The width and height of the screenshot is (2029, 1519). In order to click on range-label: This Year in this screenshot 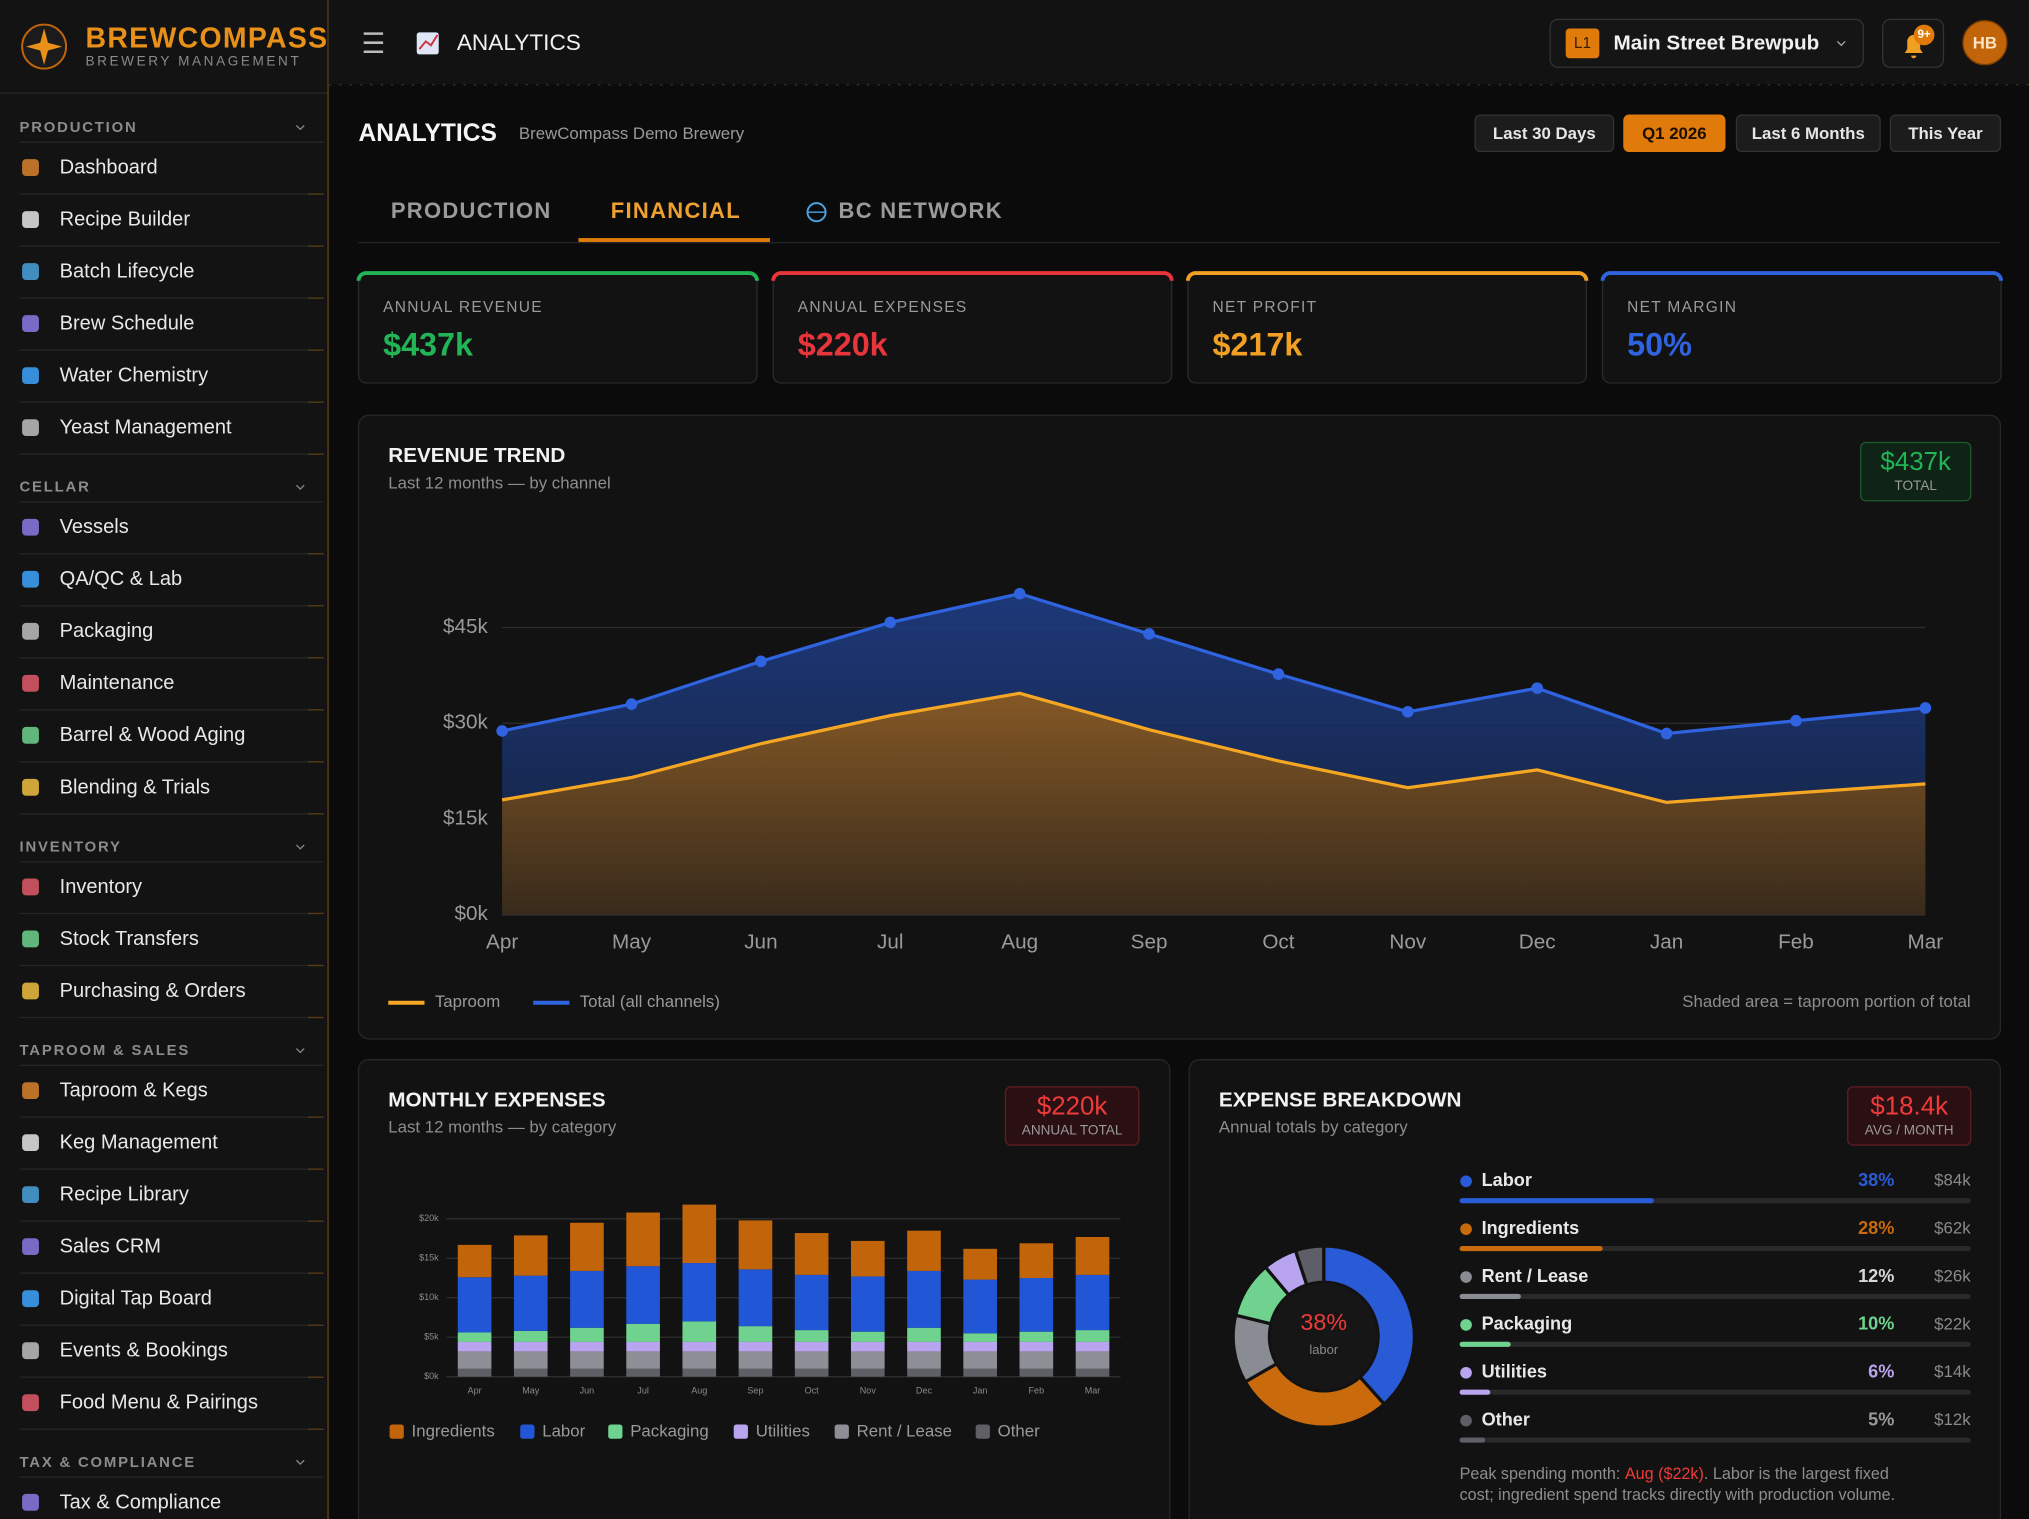, I will do `click(1945, 133)`.